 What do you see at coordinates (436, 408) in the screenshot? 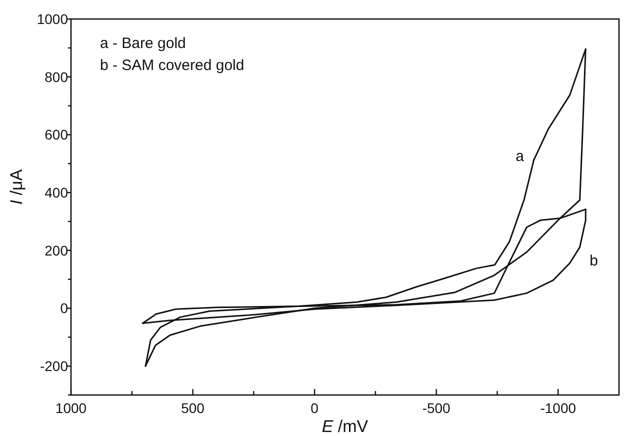
I see `x-tick-label: -500` at bounding box center [436, 408].